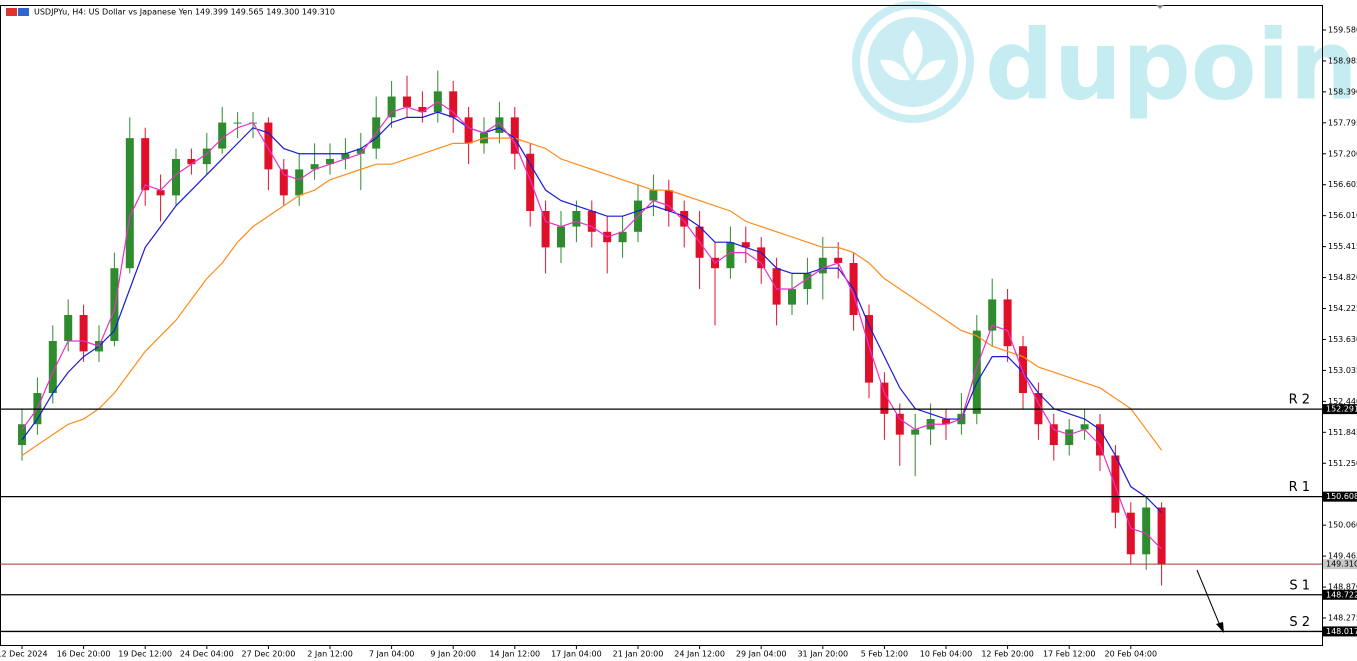  Describe the element at coordinates (1342, 308) in the screenshot. I see `y-tick-label: 154.225` at that location.